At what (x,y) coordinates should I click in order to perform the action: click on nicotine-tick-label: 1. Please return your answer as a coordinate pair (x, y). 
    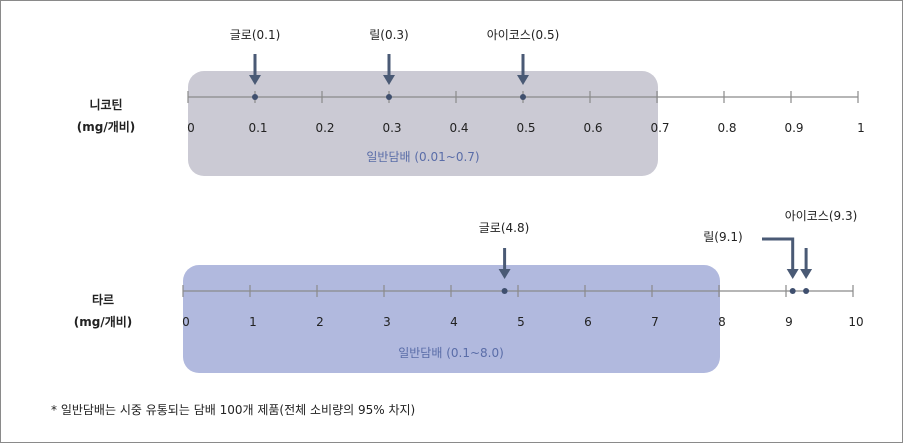
    Looking at the image, I should click on (861, 128).